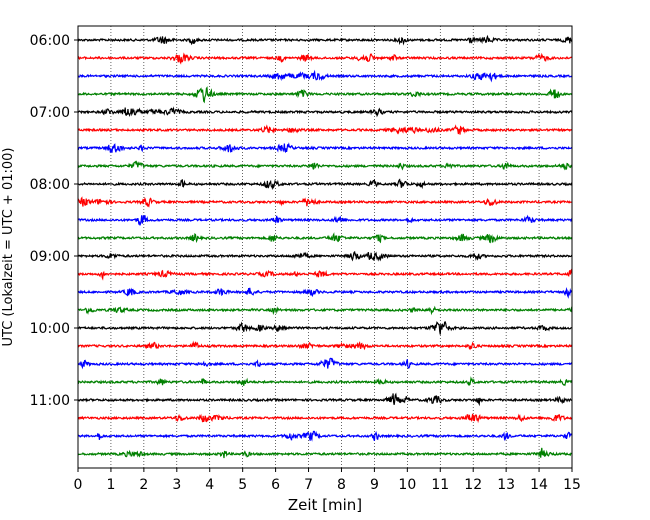  I want to click on y-tick-label: 07:00, so click(50, 113).